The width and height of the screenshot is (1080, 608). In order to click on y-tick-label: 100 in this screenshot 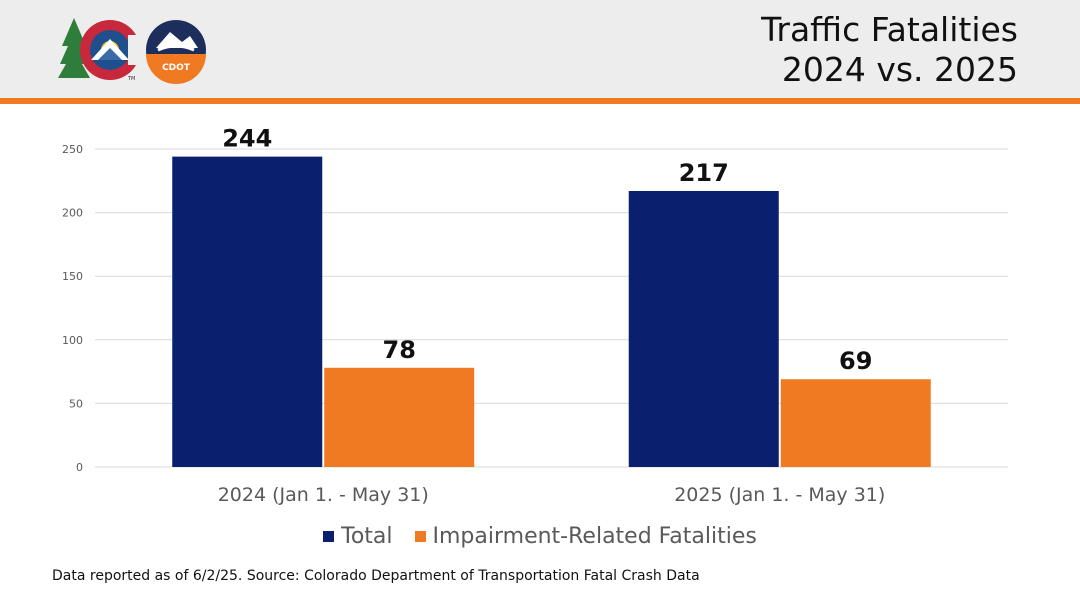, I will do `click(72, 340)`.